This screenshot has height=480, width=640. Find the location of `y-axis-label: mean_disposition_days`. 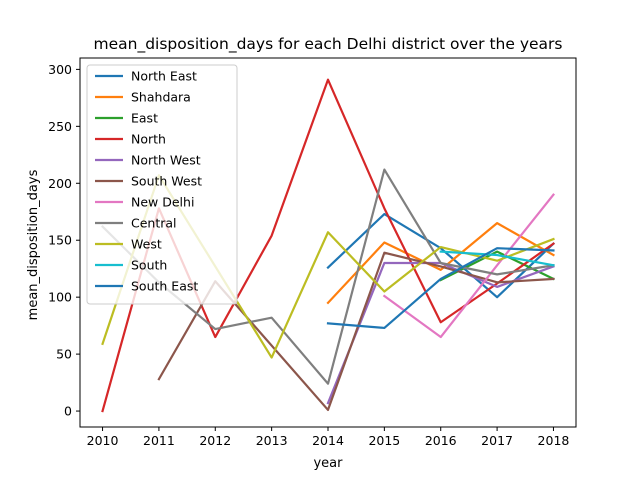

y-axis-label: mean_disposition_days is located at coordinates (33, 244).